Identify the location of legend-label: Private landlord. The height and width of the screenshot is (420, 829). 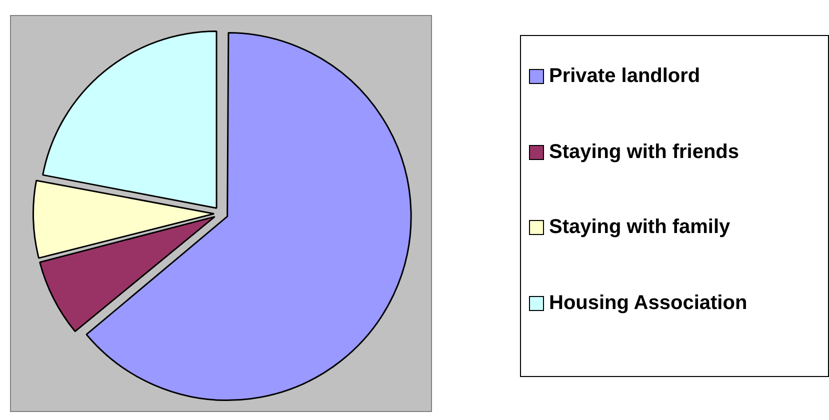
(624, 76).